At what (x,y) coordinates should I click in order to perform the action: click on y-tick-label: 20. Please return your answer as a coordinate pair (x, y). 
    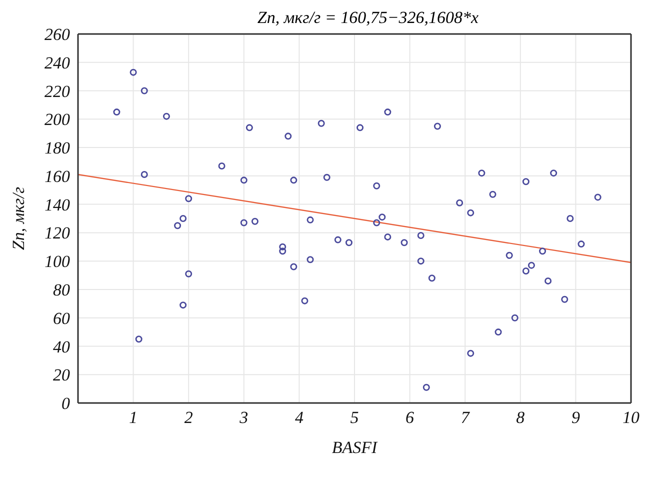
    Looking at the image, I should click on (61, 375).